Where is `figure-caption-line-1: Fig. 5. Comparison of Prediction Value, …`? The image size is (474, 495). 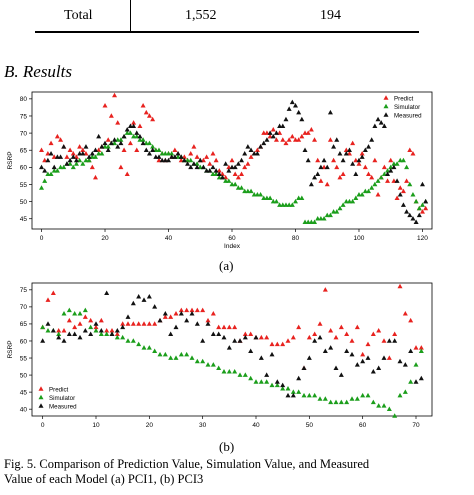 figure-caption-line-1: Fig. 5. Comparison of Prediction Value, … is located at coordinates (187, 464).